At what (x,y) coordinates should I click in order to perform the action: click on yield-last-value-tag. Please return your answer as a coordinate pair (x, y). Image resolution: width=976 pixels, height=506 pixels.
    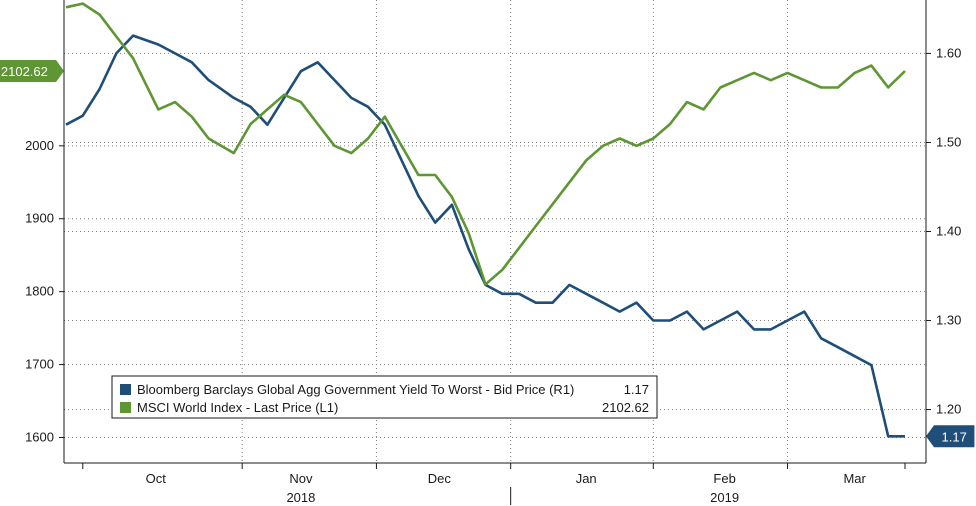
    Looking at the image, I should click on (950, 436).